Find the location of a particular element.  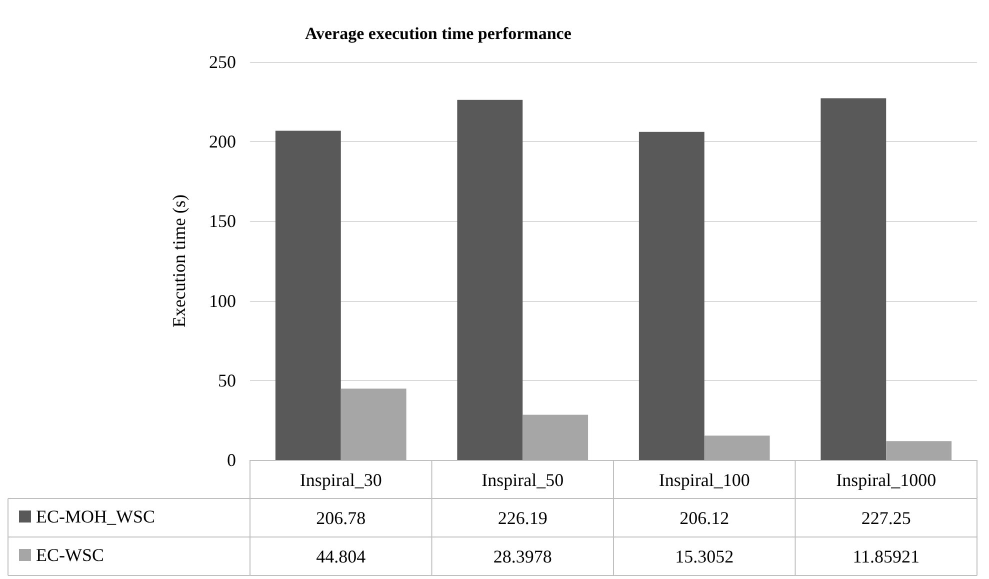

data-label: 11.85921 is located at coordinates (886, 556).